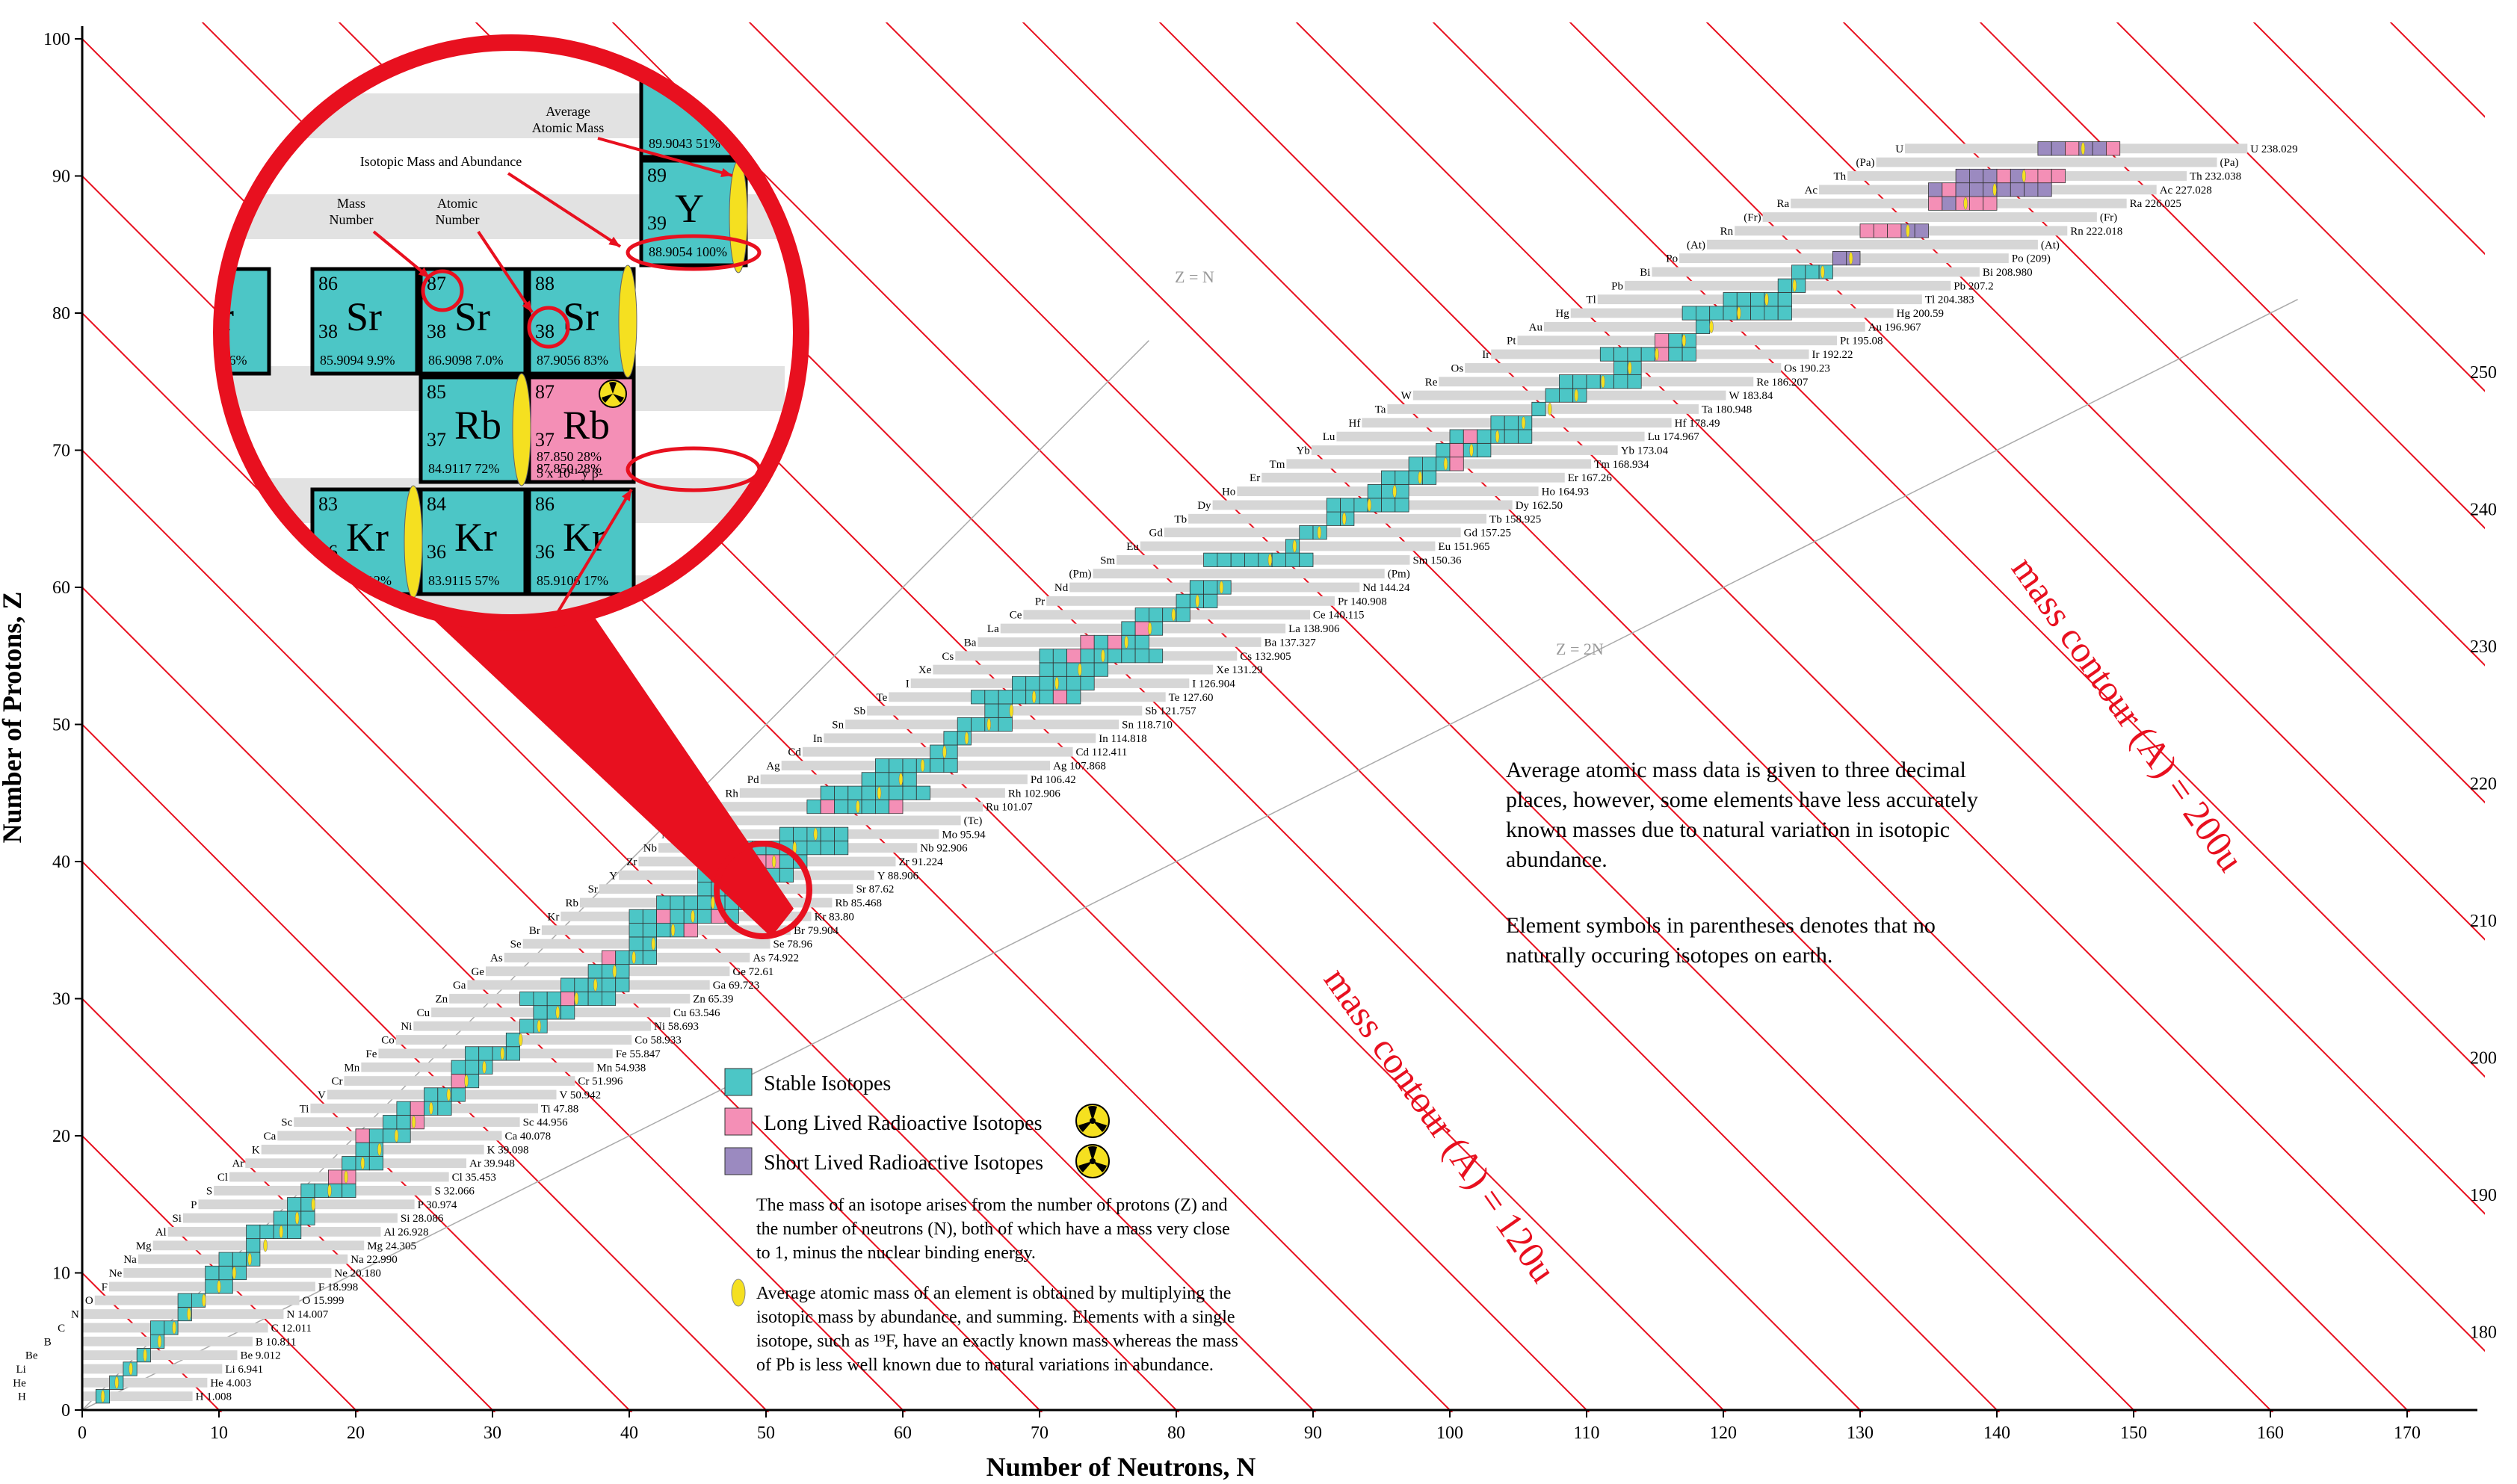 This screenshot has height=1484, width=2517. What do you see at coordinates (613, 876) in the screenshot?
I see `element-symbol-left: Y` at bounding box center [613, 876].